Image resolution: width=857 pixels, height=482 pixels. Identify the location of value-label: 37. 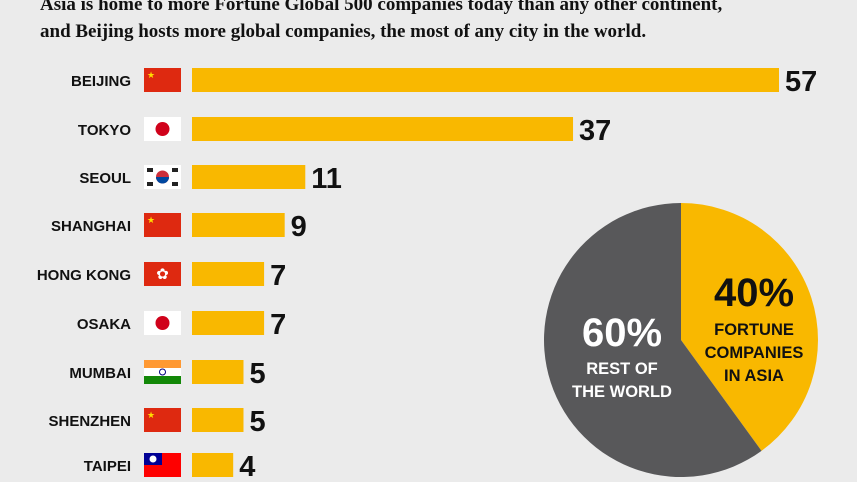
(595, 131).